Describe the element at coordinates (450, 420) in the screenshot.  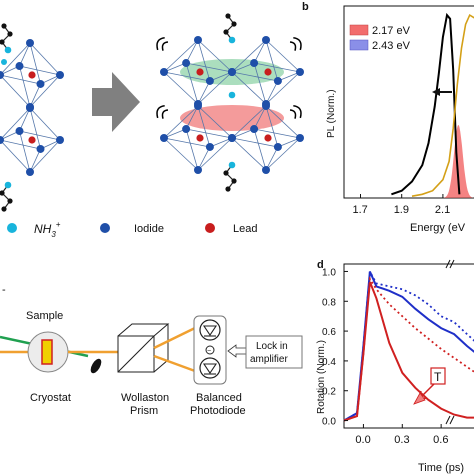
I see `axis-break-bottom` at that location.